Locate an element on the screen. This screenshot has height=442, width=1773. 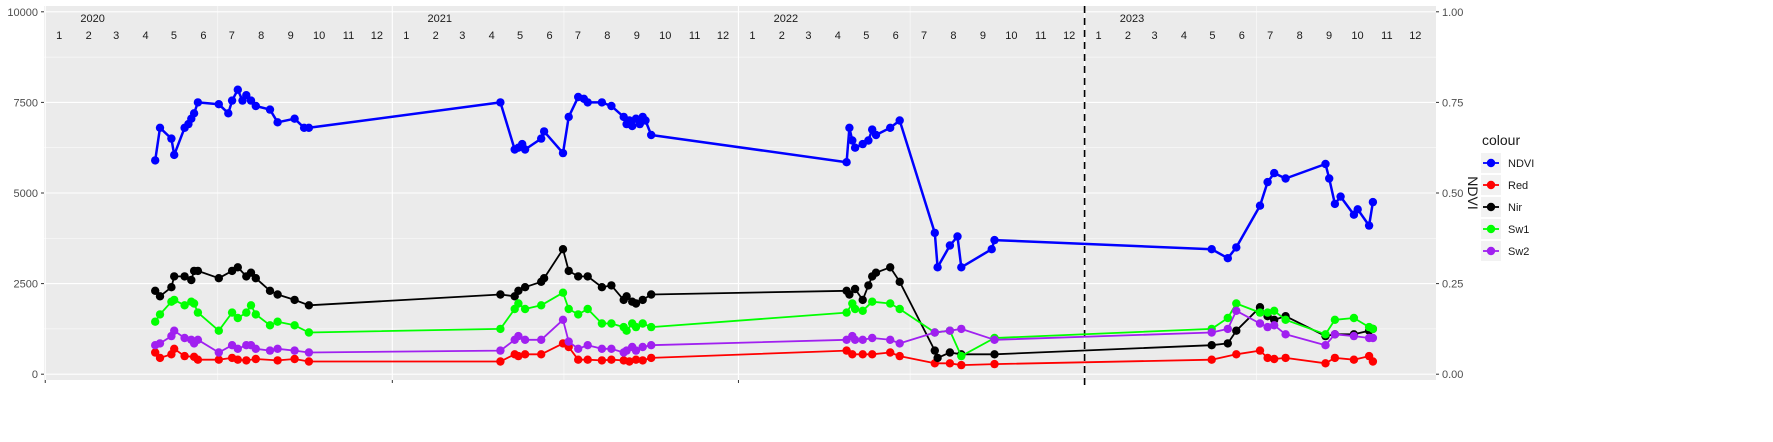
year-label: 2022 is located at coordinates (786, 19).